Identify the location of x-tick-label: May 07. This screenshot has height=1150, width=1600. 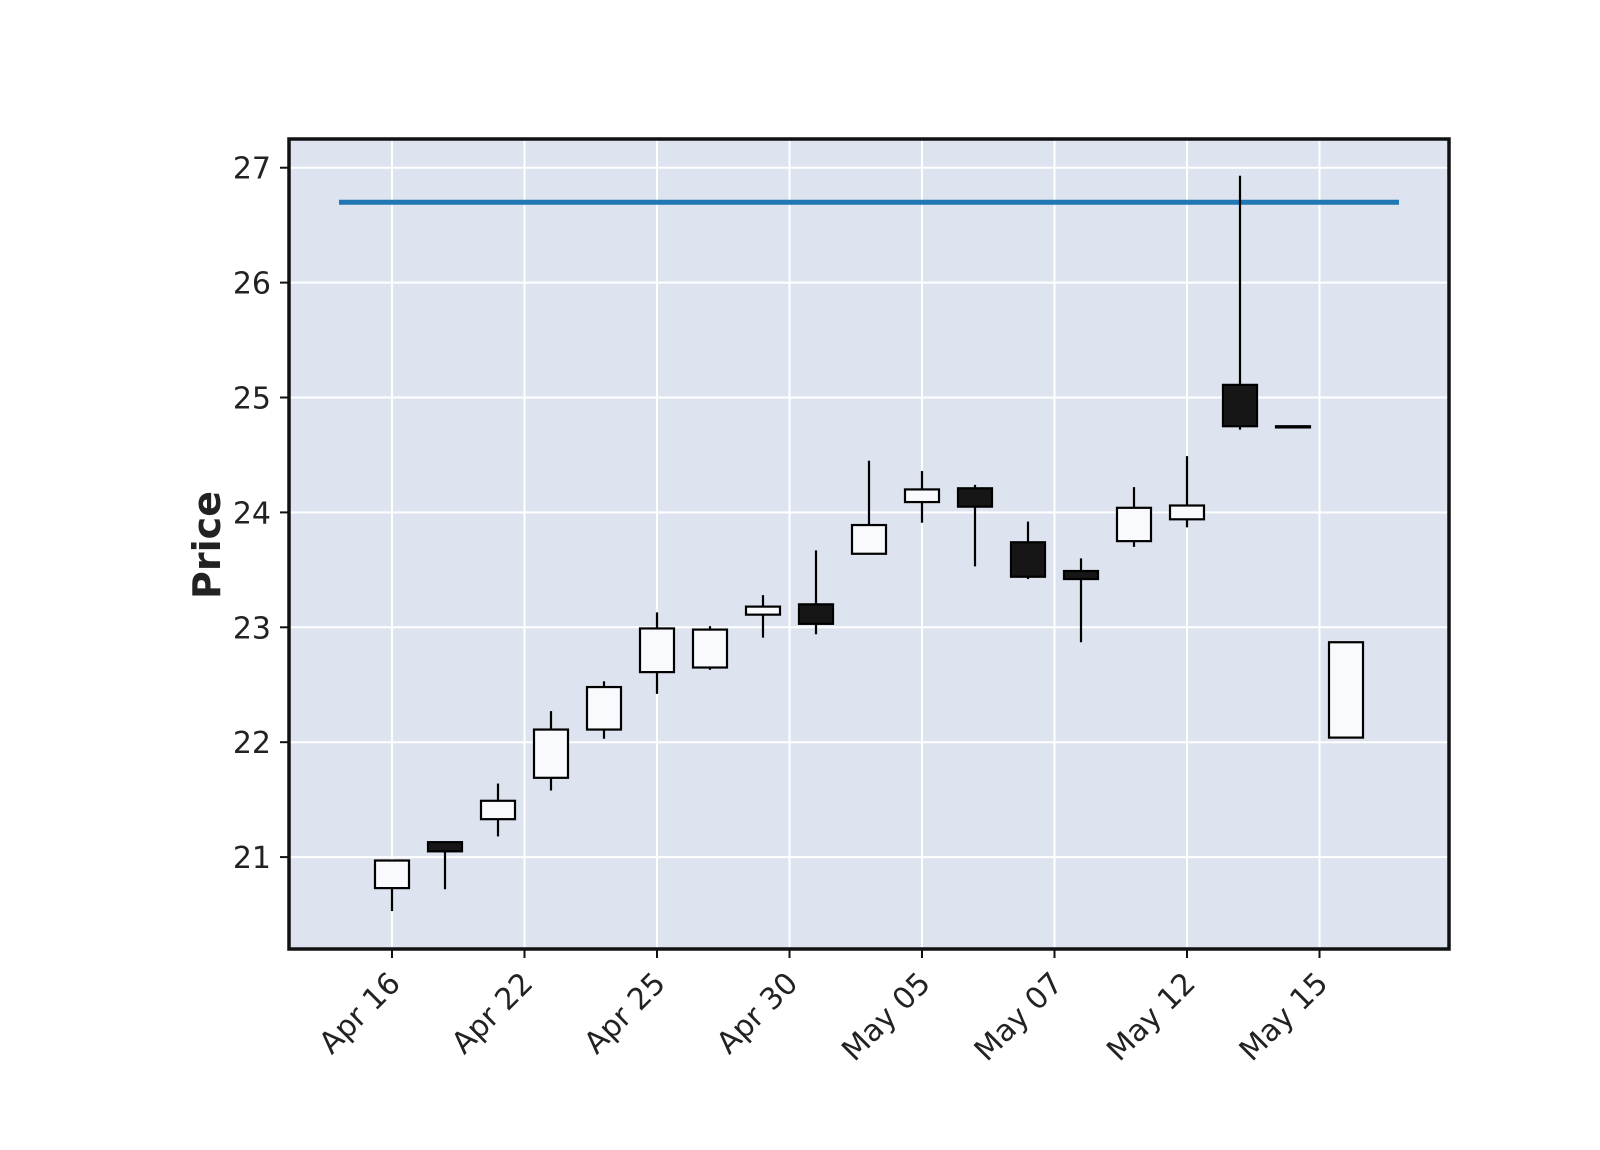
(1019, 1017).